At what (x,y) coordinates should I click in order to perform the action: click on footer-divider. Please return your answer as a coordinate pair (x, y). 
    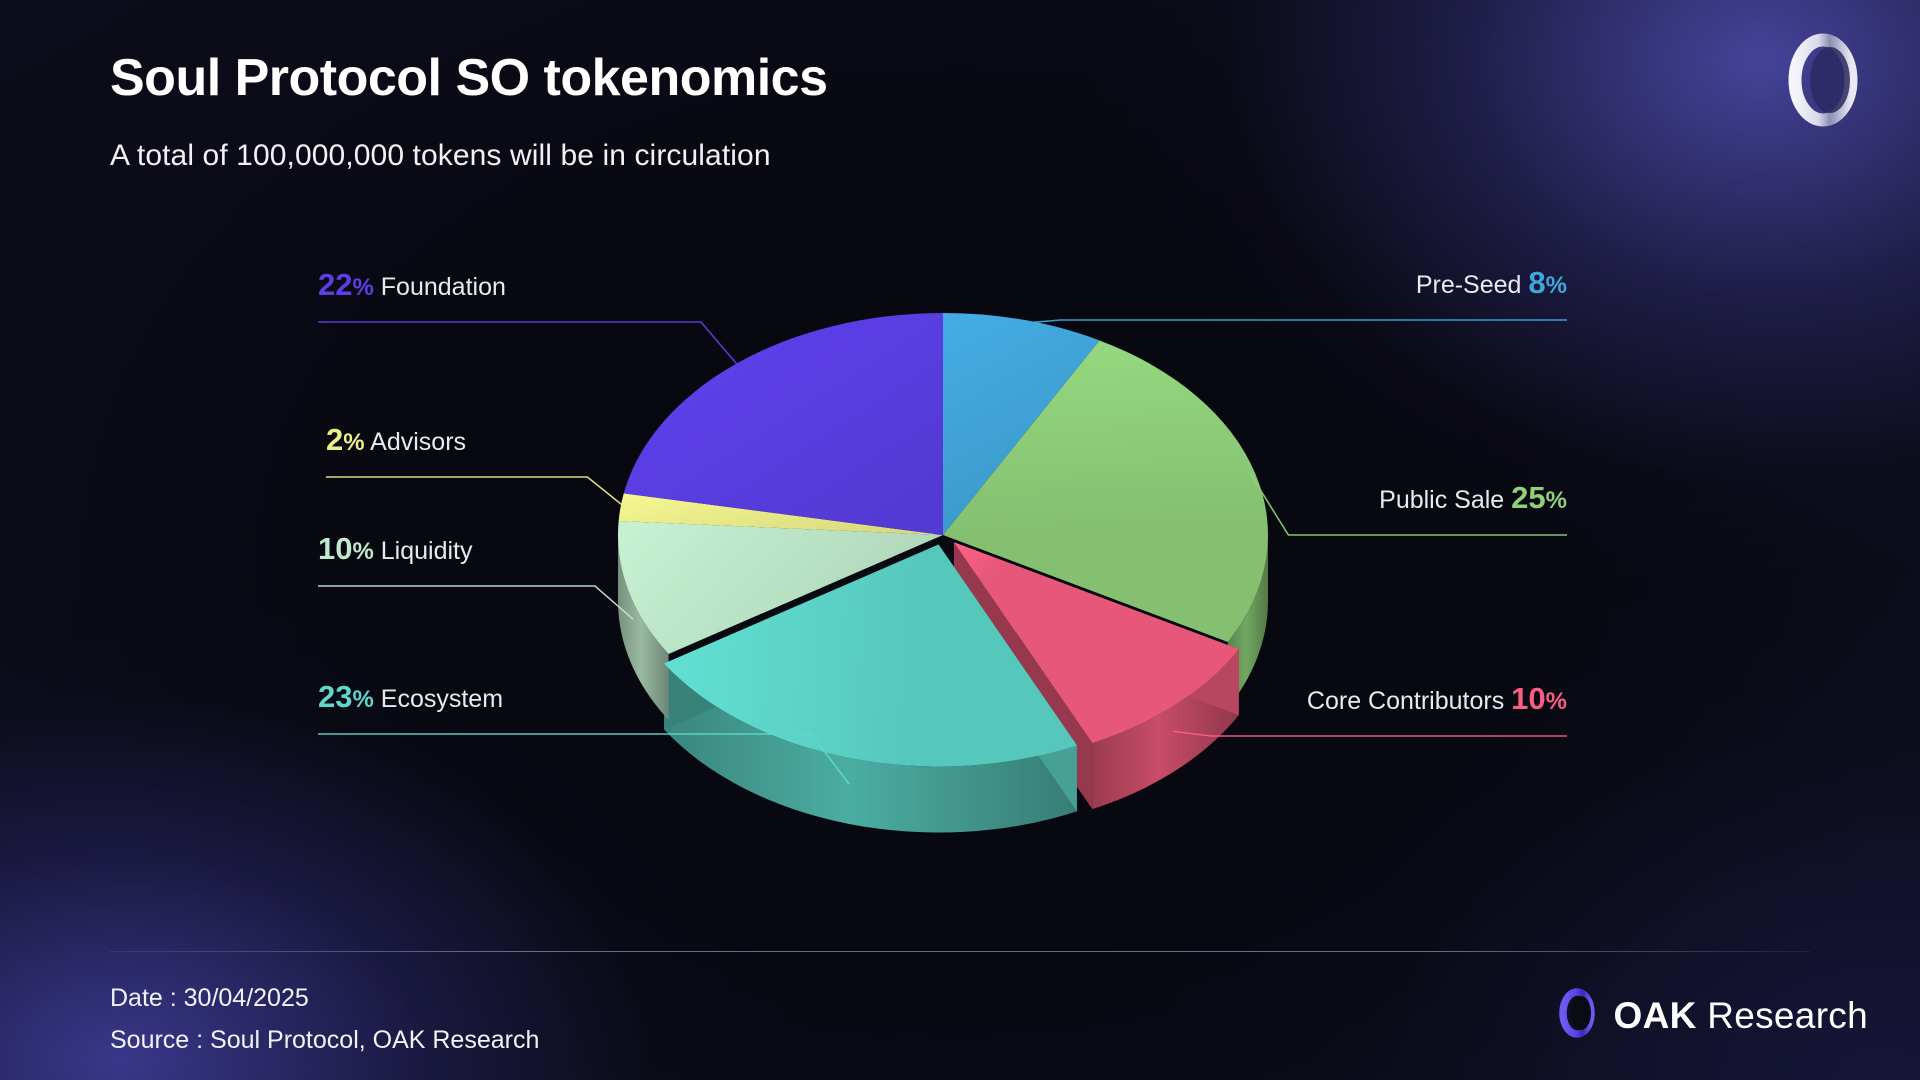
    Looking at the image, I should click on (960, 951).